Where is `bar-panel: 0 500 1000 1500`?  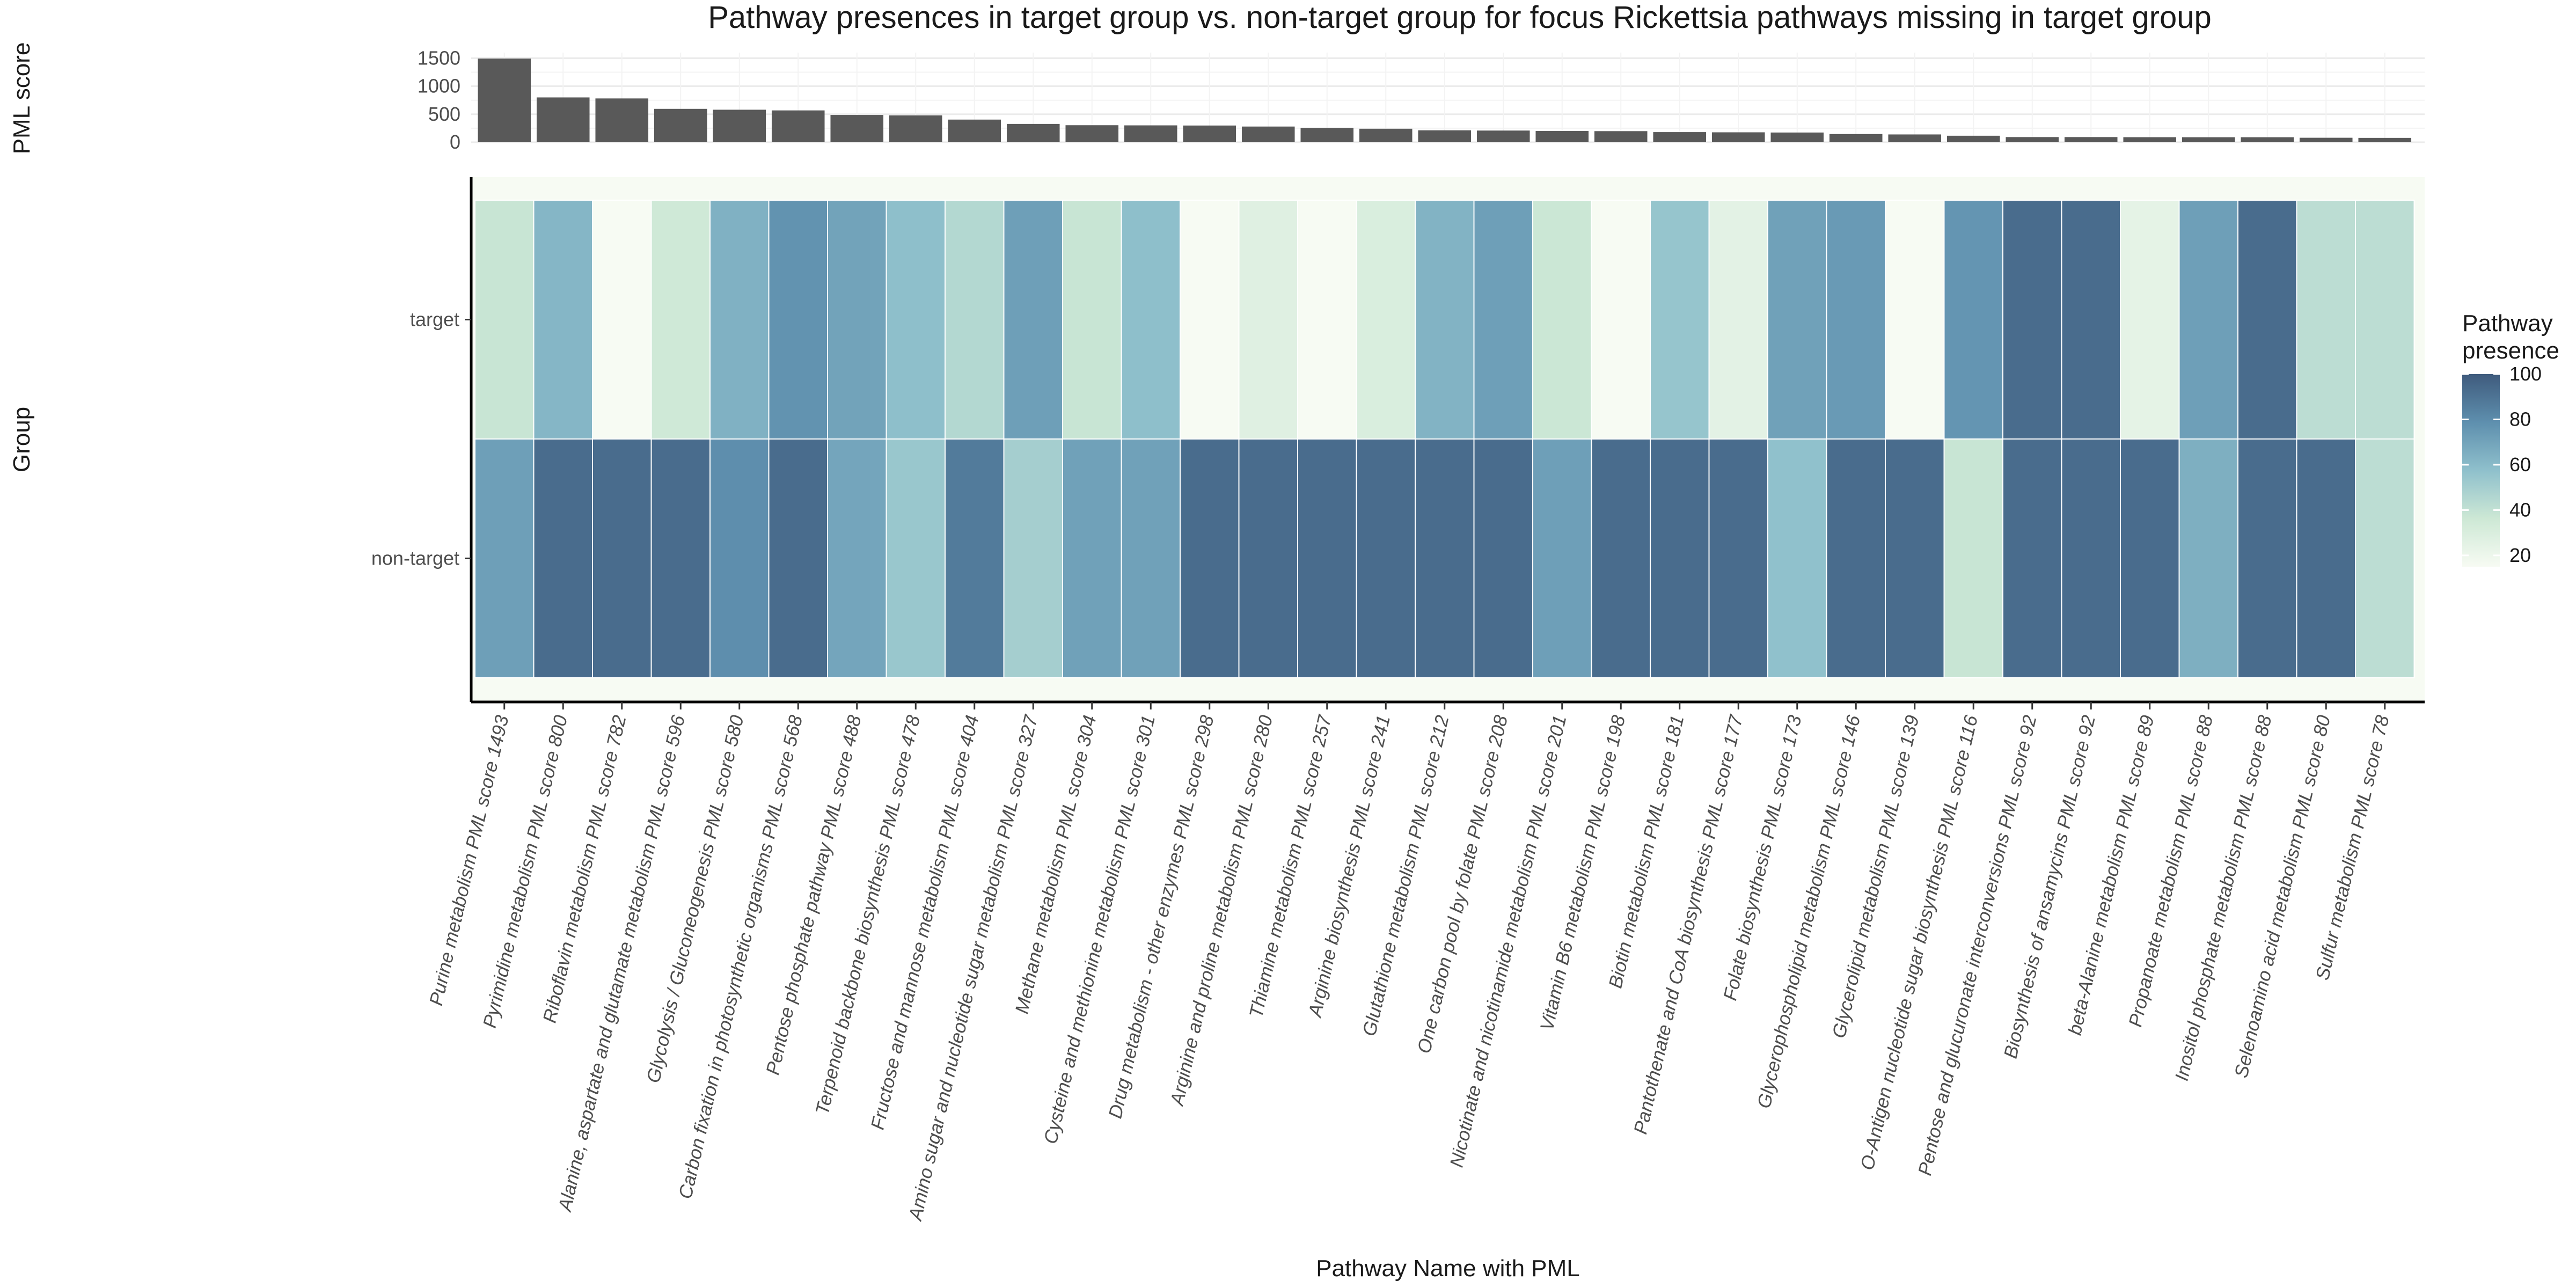
bar-panel: 0 500 1000 1500 is located at coordinates (1421, 100).